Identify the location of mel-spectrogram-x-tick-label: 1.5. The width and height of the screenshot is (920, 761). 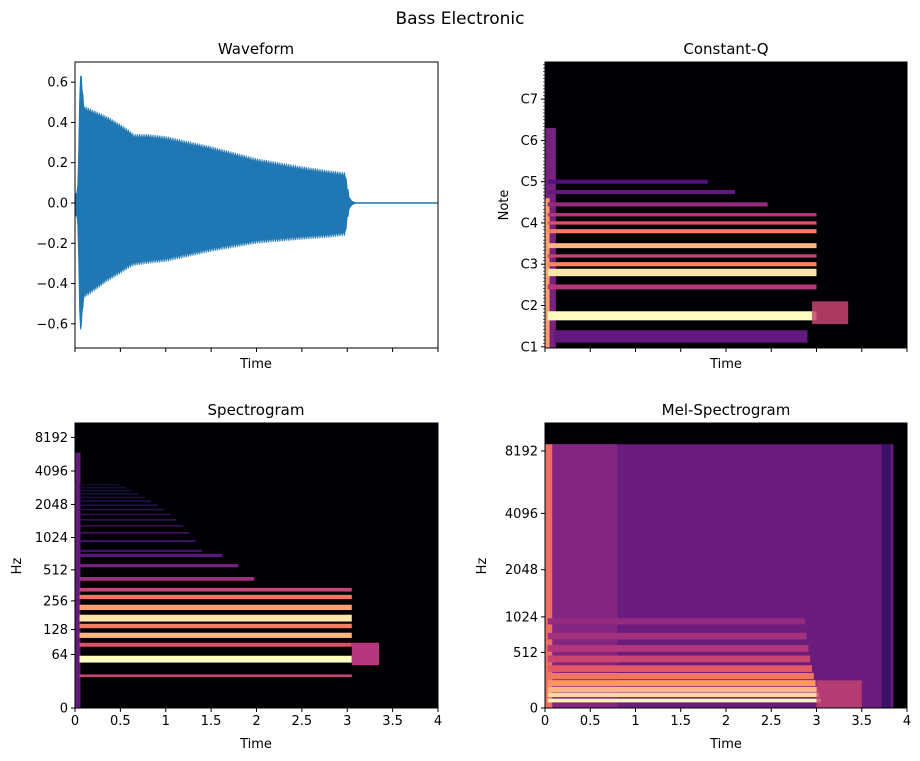
(680, 721).